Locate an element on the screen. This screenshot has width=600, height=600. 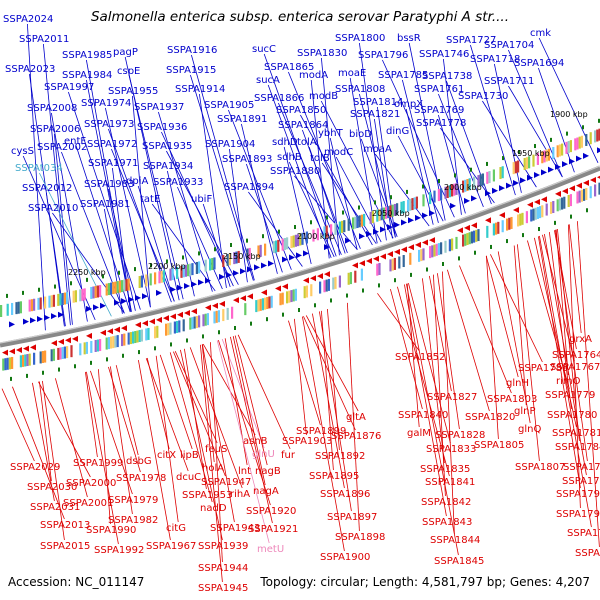
gene-label: ybhT is located at coordinates (331, 133).